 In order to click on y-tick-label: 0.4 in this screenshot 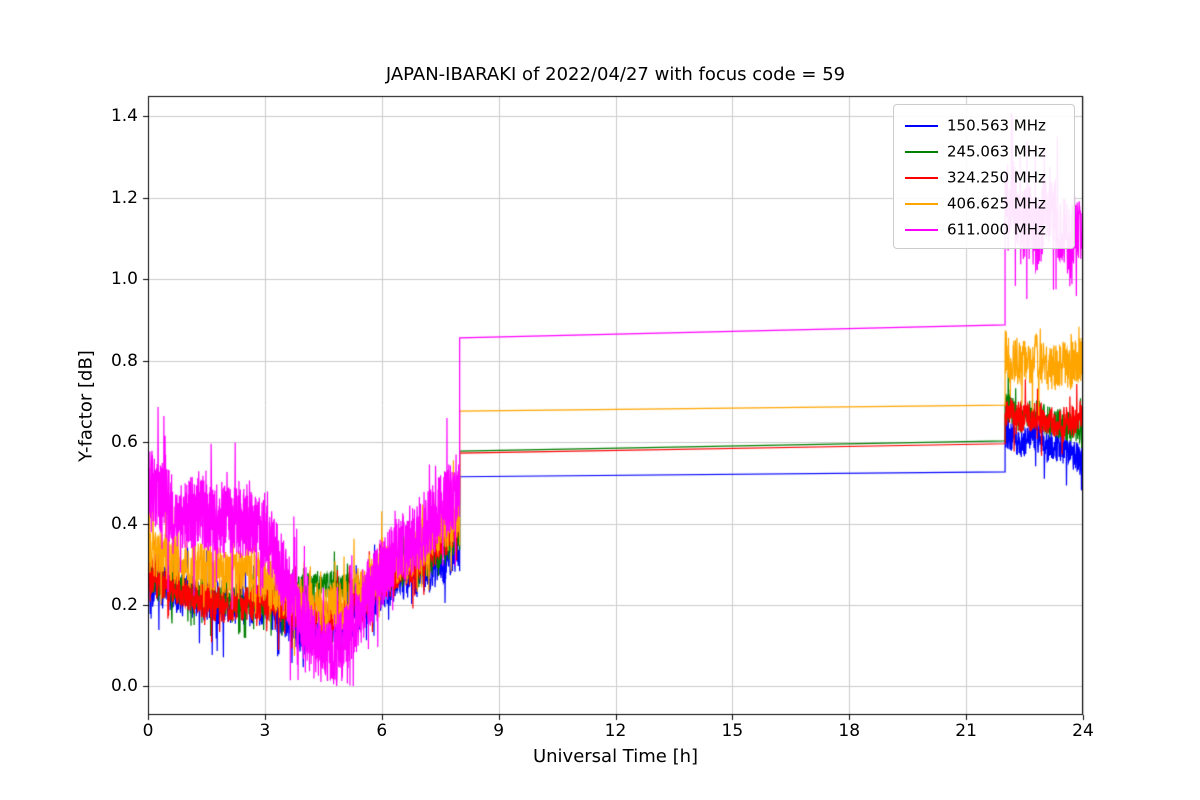, I will do `click(124, 523)`.